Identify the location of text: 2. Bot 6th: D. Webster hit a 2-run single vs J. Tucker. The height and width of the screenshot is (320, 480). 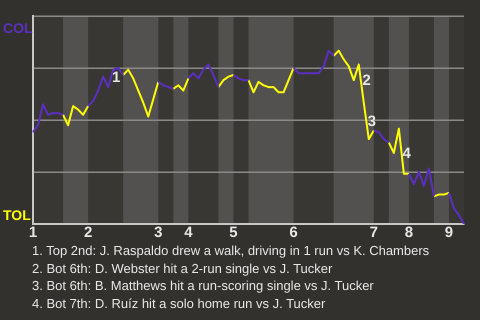
(183, 268).